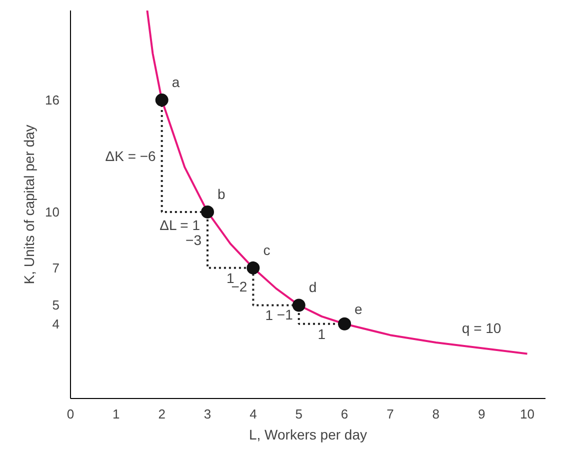 This screenshot has width=563, height=462. I want to click on annotation: a, so click(176, 82).